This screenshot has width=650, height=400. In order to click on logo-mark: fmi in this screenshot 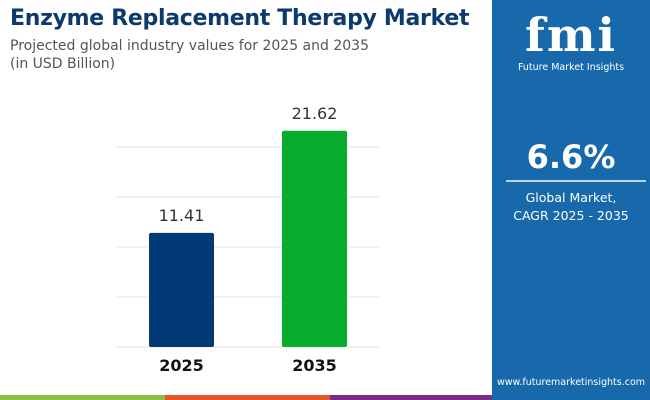, I will do `click(571, 35)`.